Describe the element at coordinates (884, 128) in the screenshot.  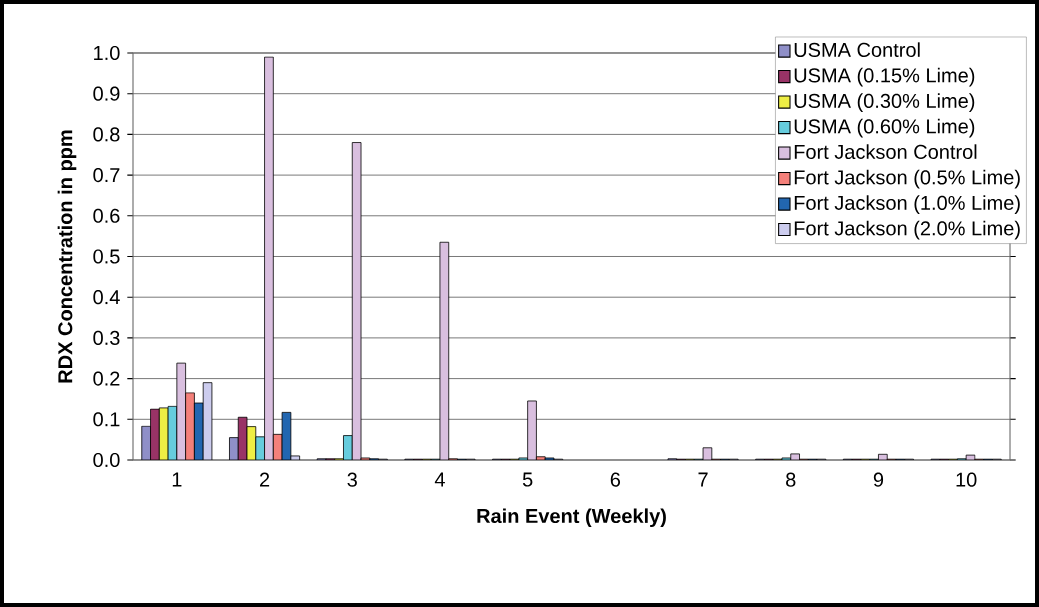
I see `legend-label: USMA (0.60% Lime)` at that location.